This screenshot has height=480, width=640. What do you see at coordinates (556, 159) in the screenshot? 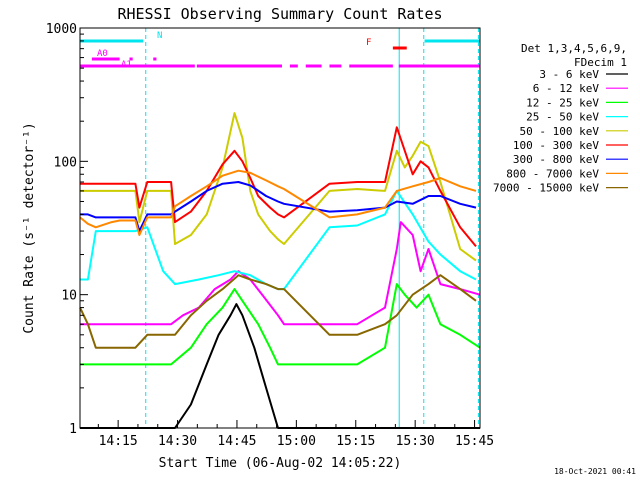
I see `legend-label-6: 300 - 800 keV` at bounding box center [556, 159].